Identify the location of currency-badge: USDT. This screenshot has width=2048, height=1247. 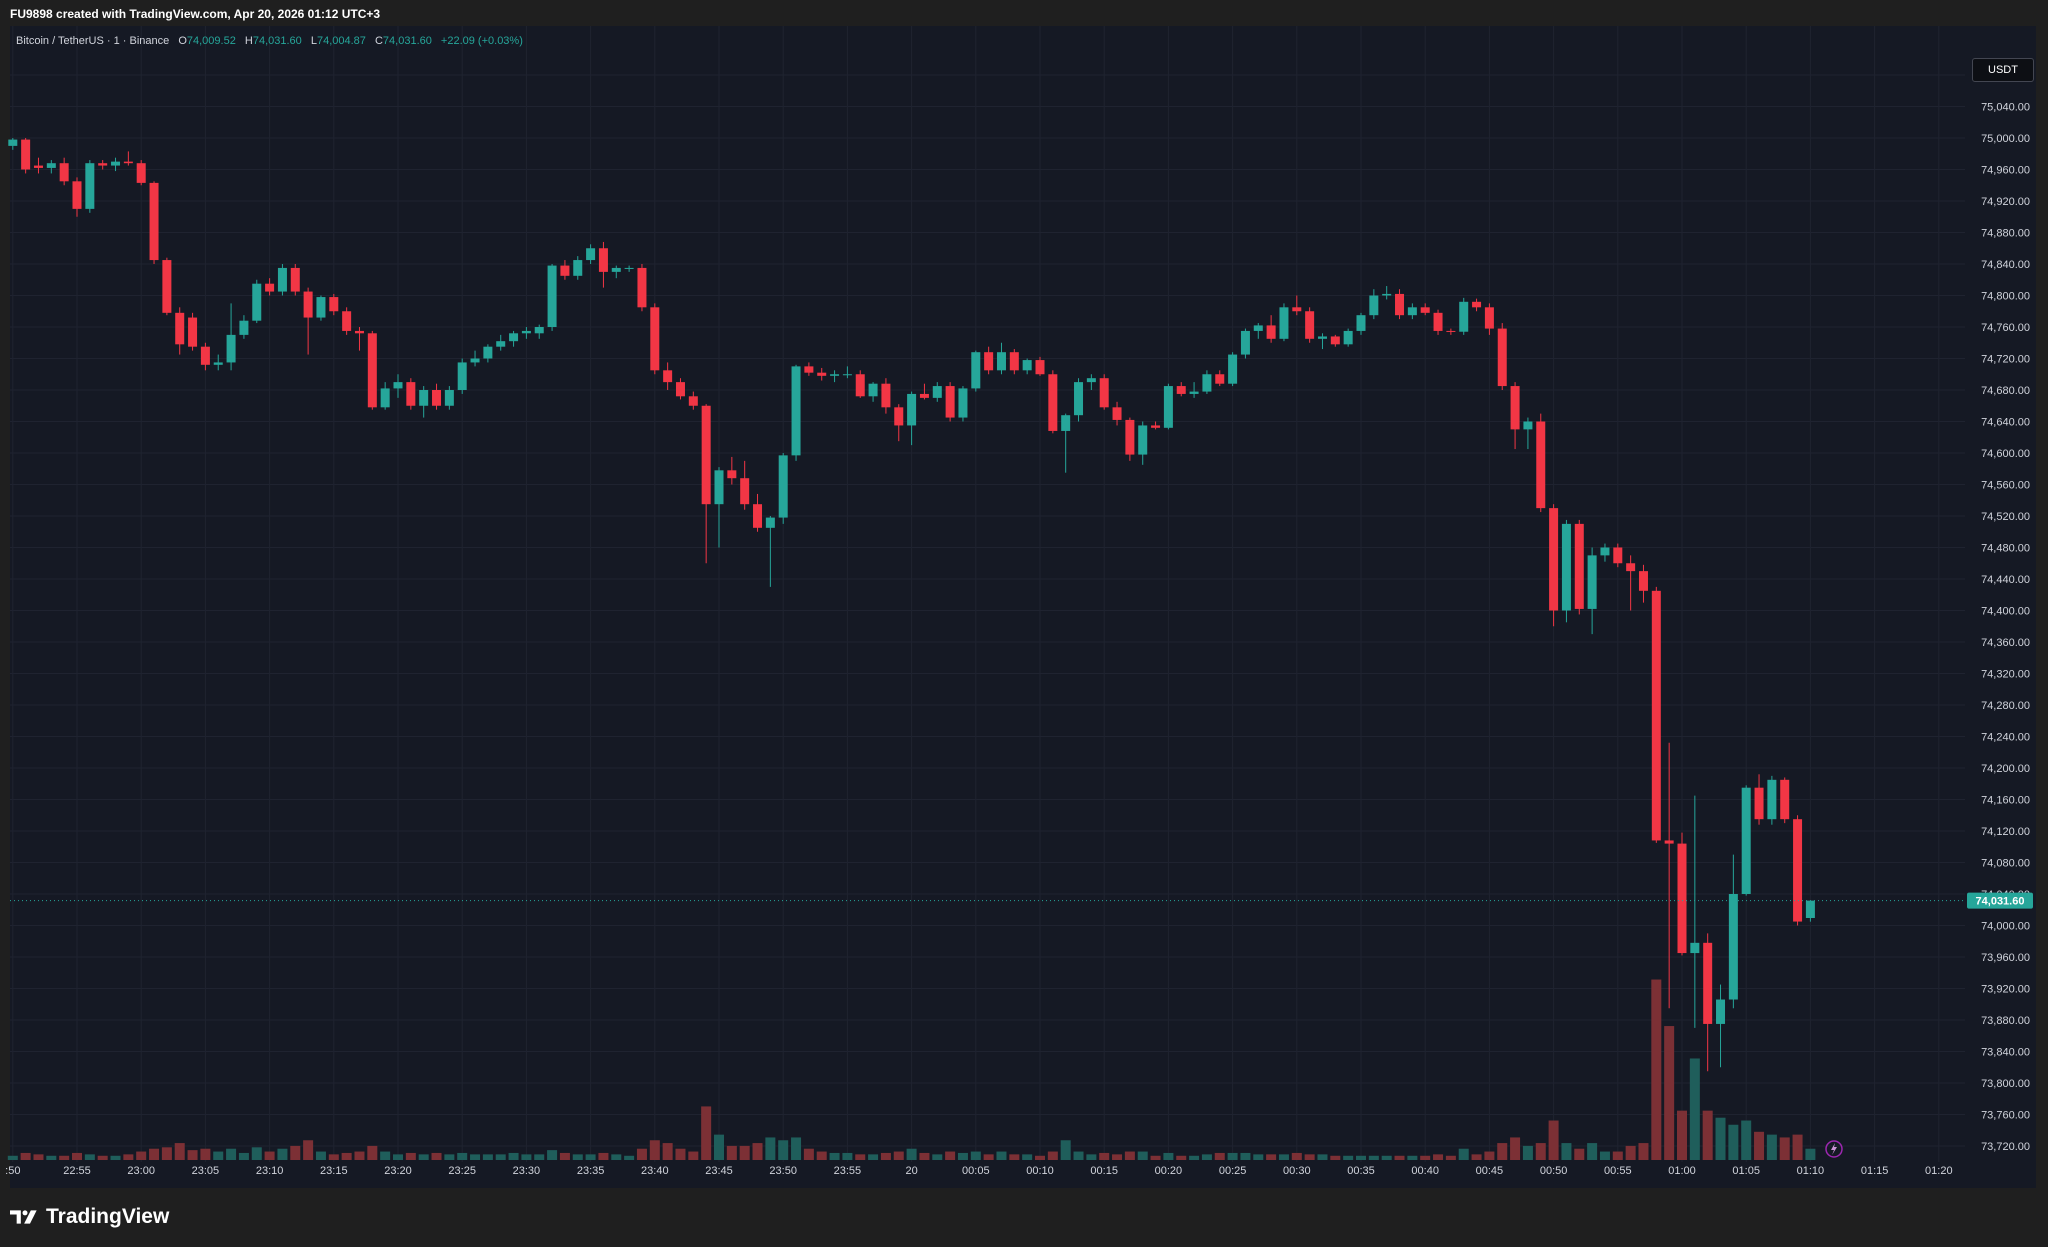
(2003, 70).